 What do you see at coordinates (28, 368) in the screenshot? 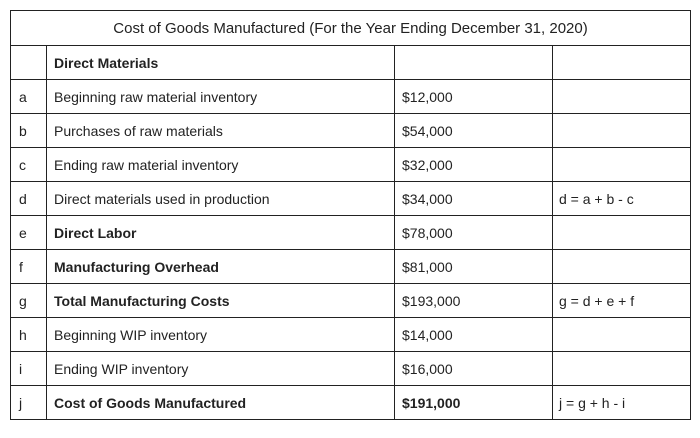
I see `row-letter: i` at bounding box center [28, 368].